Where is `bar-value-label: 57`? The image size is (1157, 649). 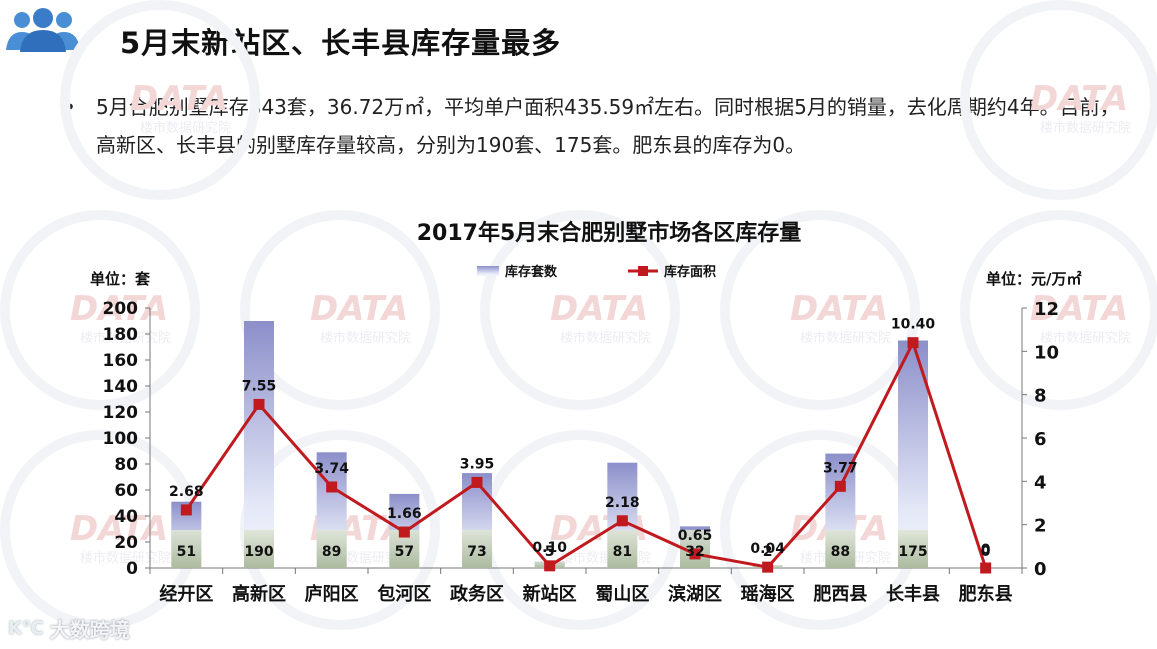 bar-value-label: 57 is located at coordinates (404, 552).